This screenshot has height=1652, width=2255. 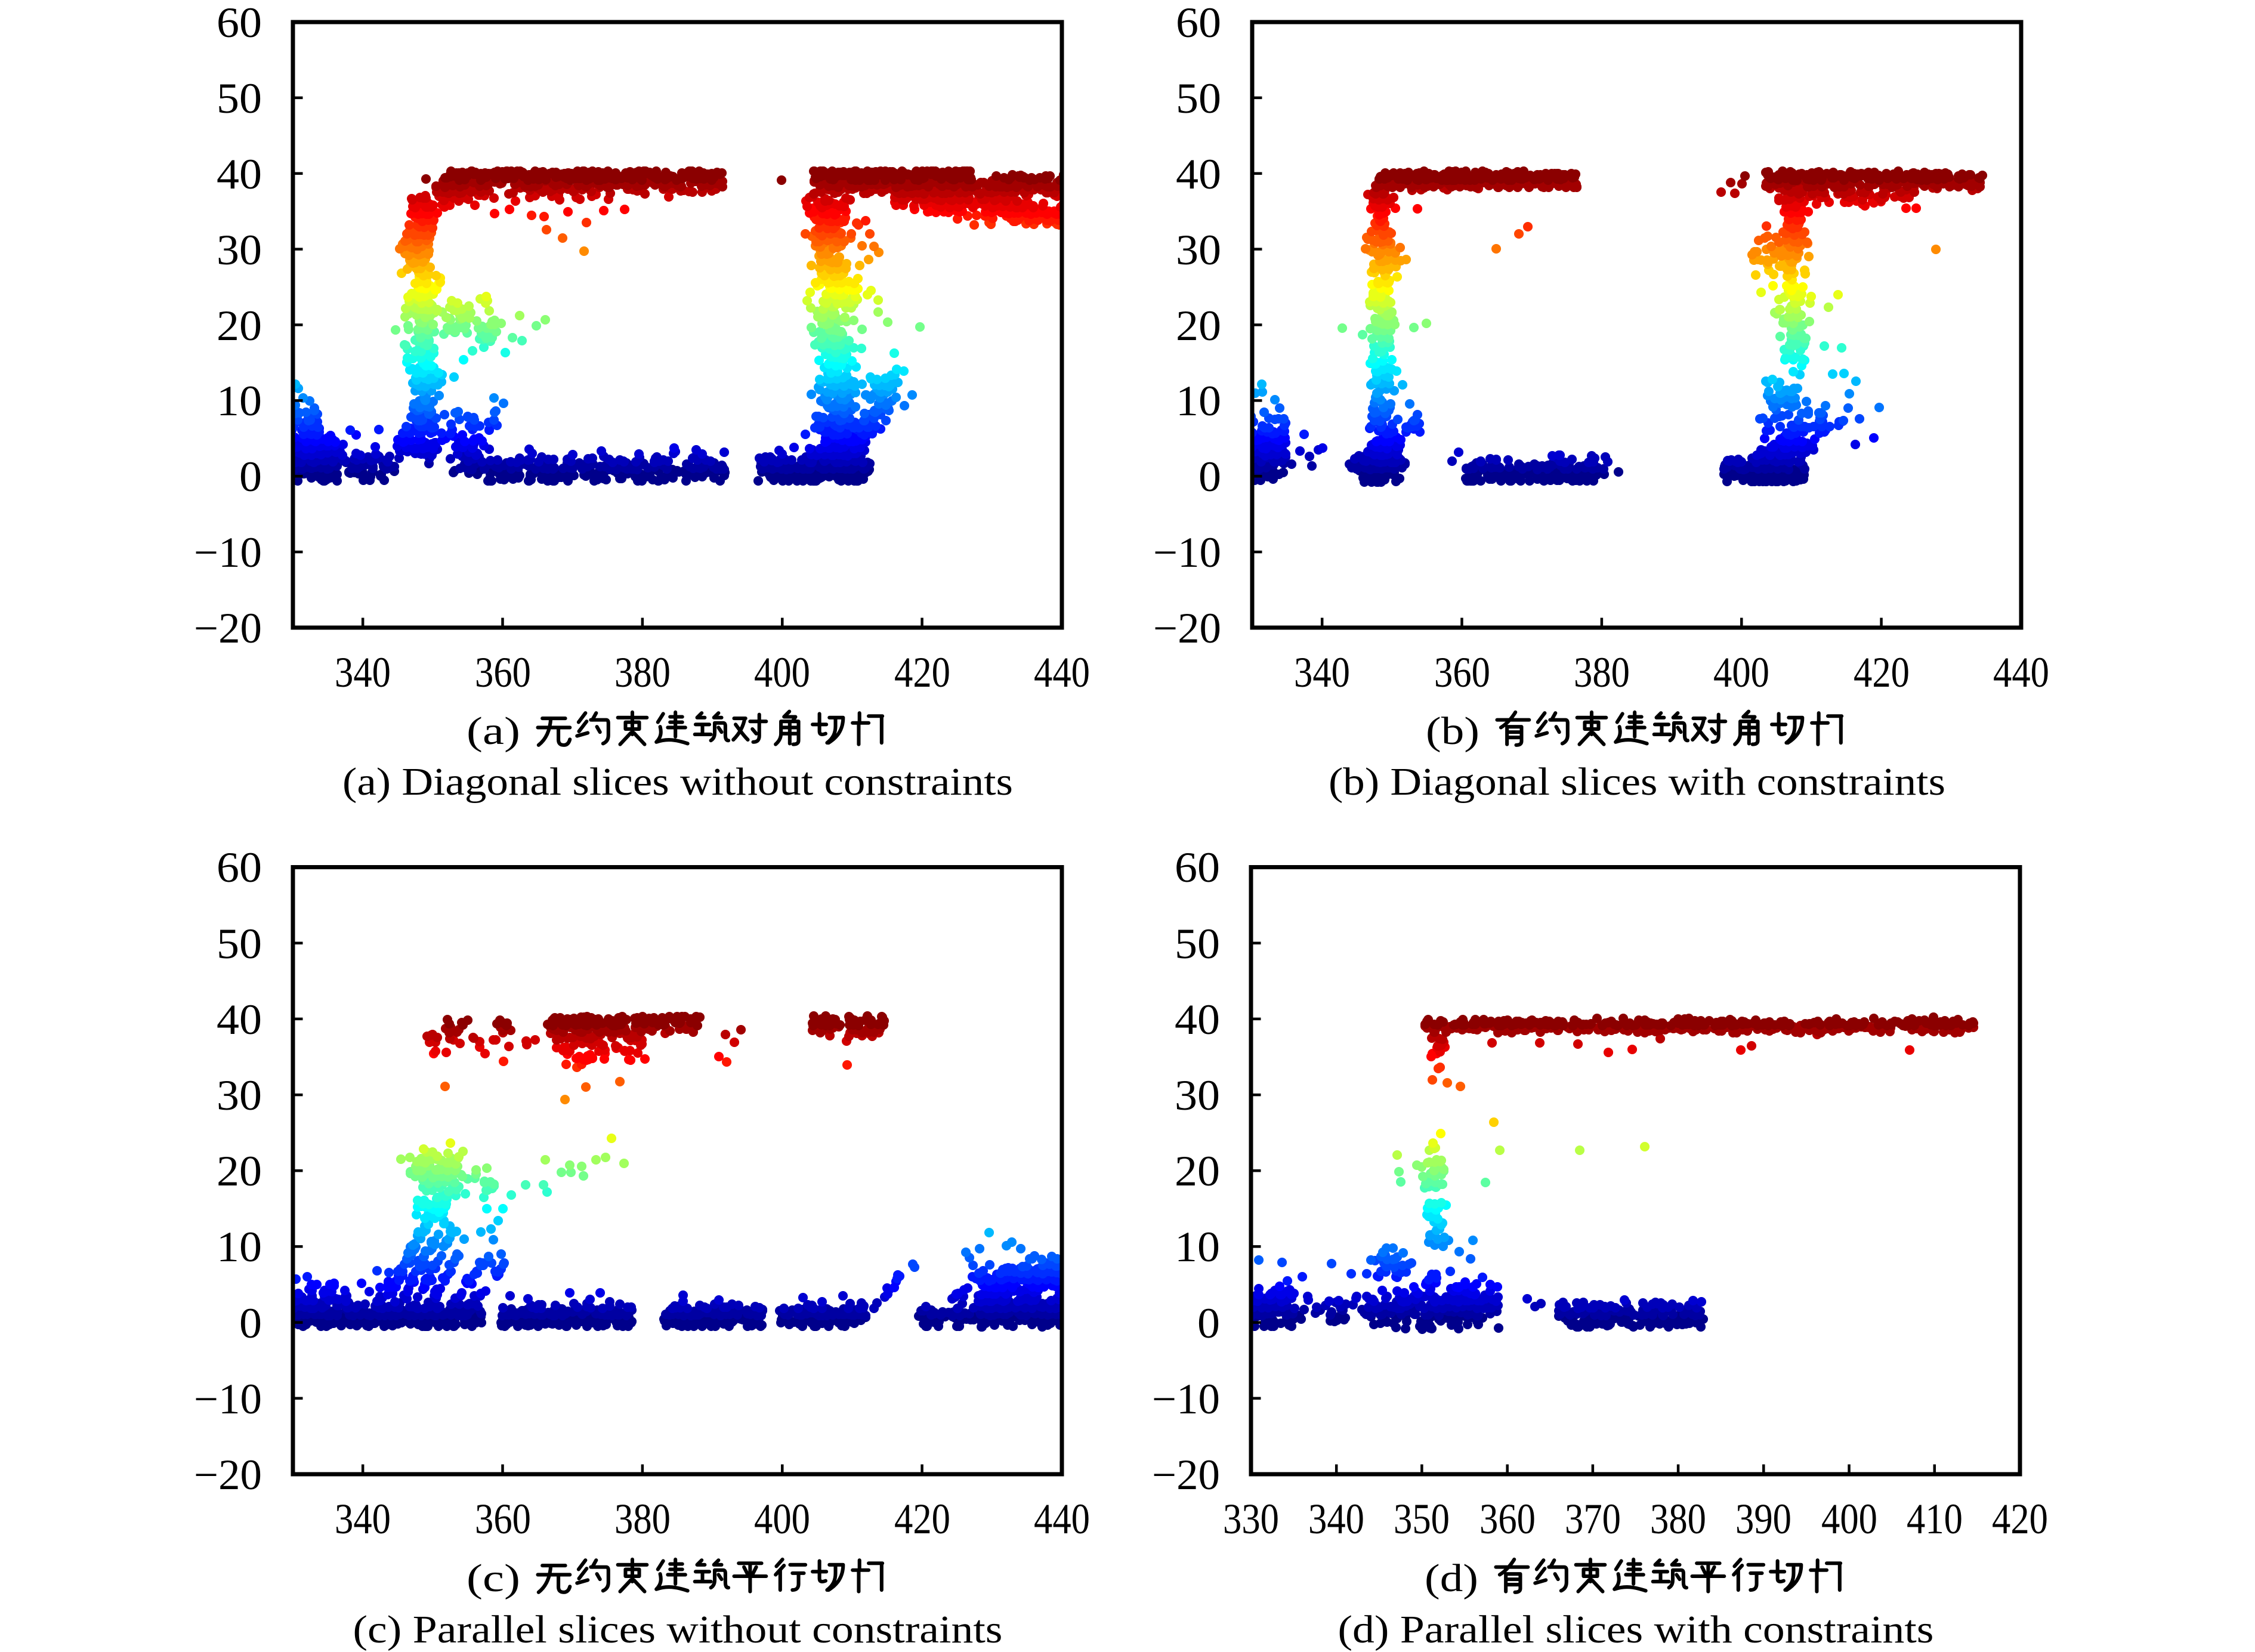 What do you see at coordinates (1452, 731) in the screenshot?
I see `svg-text: (b)` at bounding box center [1452, 731].